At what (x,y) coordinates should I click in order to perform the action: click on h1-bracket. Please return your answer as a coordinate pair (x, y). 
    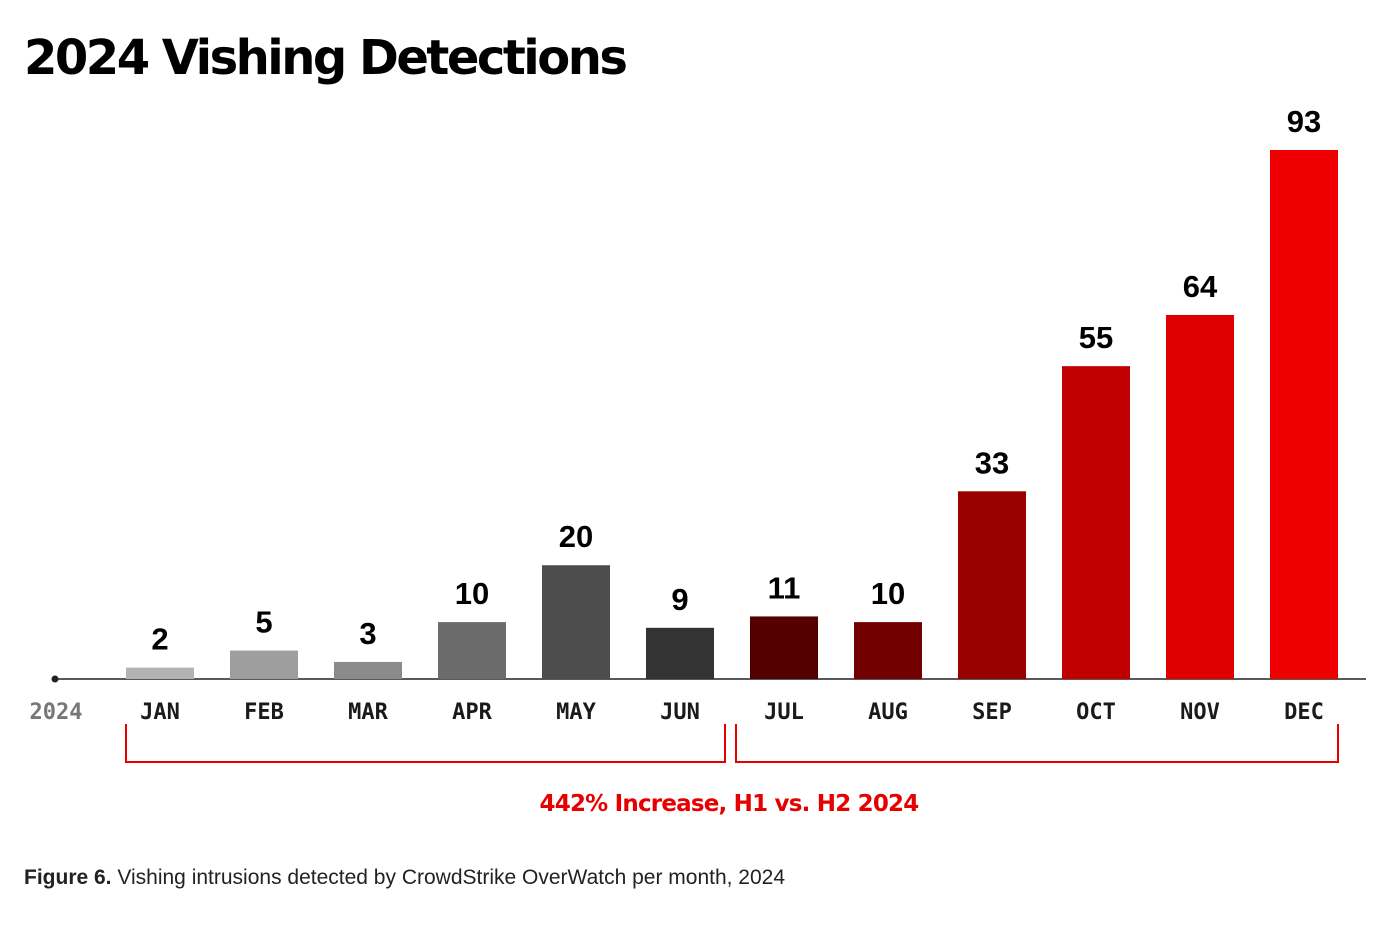
    Looking at the image, I should click on (425, 743).